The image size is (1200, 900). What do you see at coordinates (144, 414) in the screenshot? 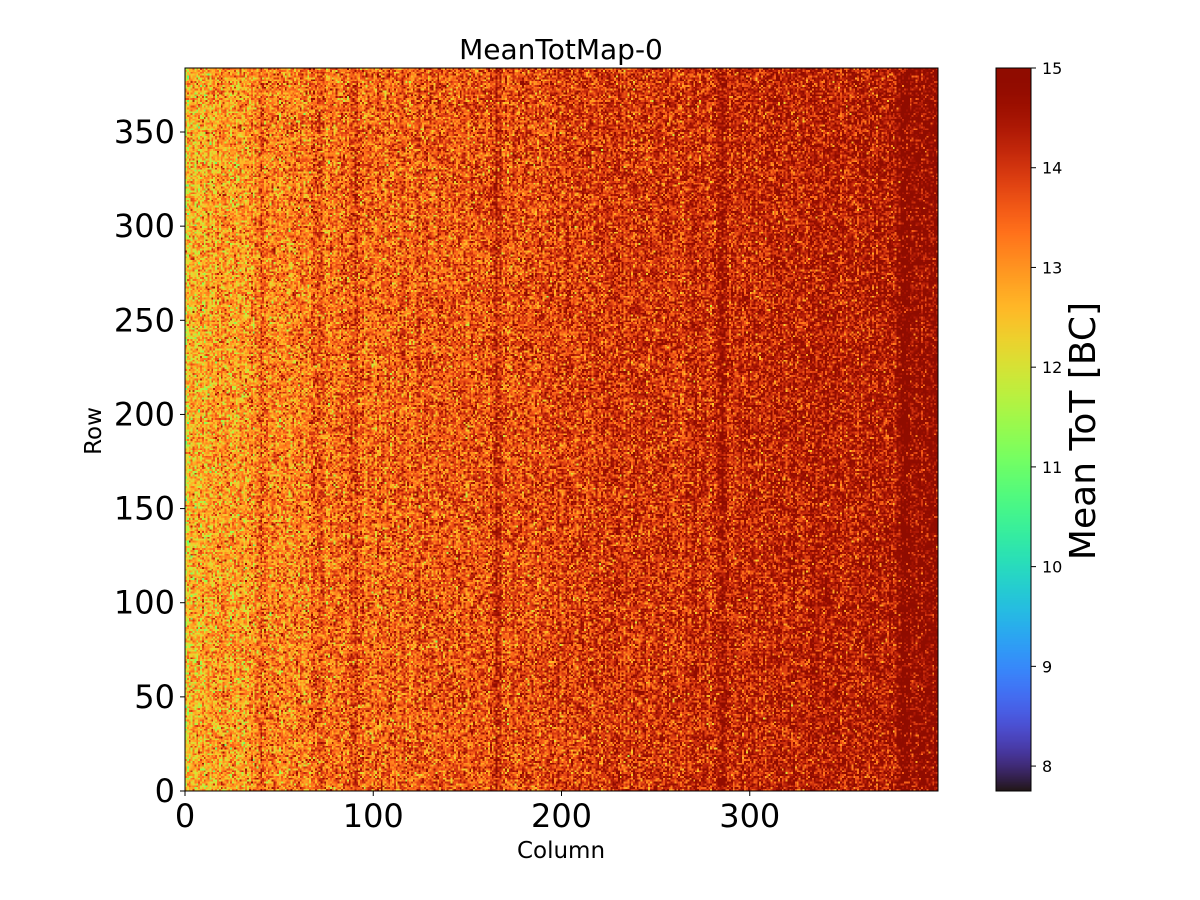
I see `y-tick-label: 200` at bounding box center [144, 414].